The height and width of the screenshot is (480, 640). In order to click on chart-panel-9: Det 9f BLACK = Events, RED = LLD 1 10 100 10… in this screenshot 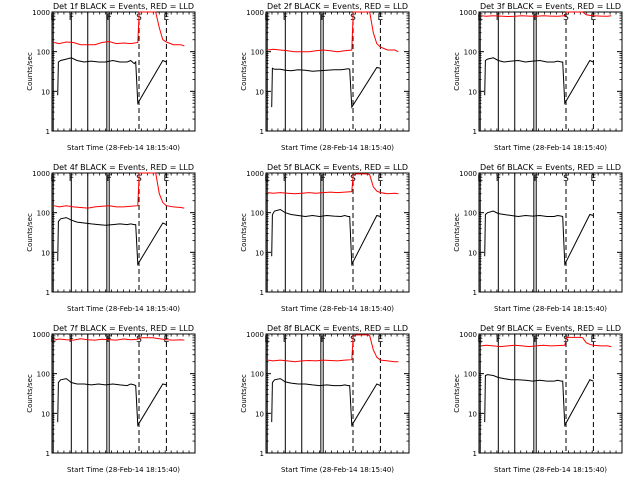, I will do `click(538, 399)`.